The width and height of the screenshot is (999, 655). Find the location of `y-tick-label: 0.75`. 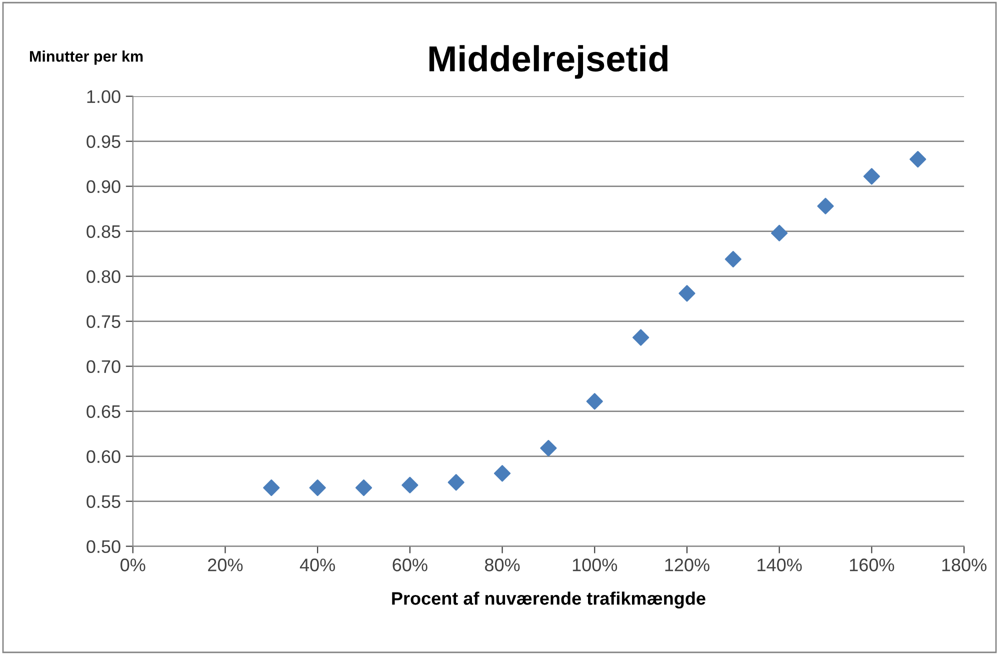

y-tick-label: 0.75 is located at coordinates (103, 321).